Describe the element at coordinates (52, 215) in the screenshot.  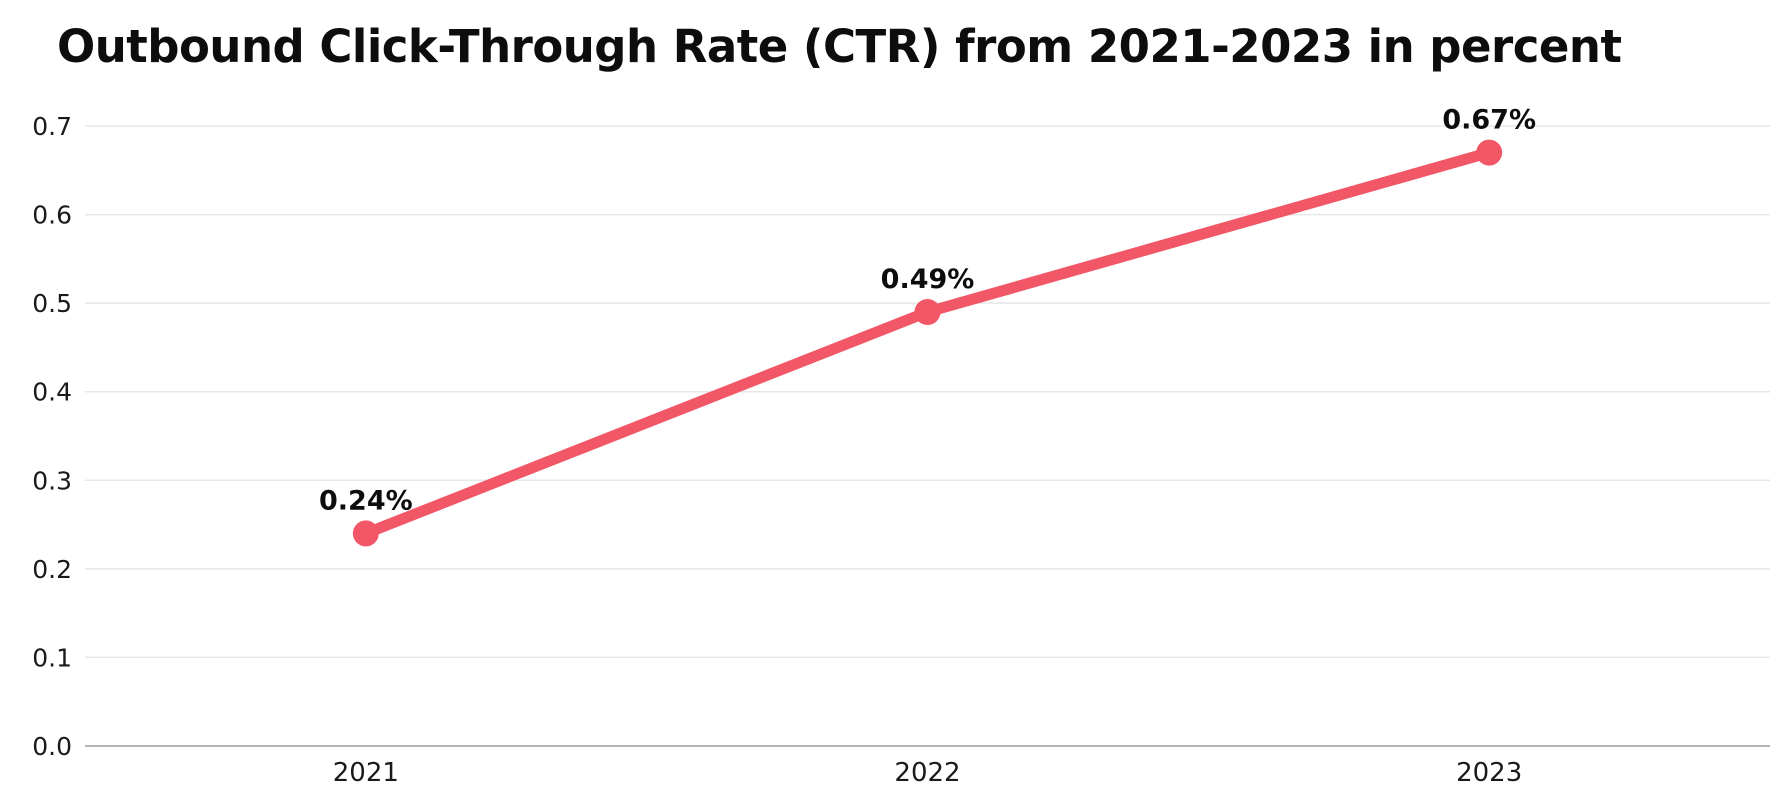
I see `y-tick-label: 0.6` at that location.